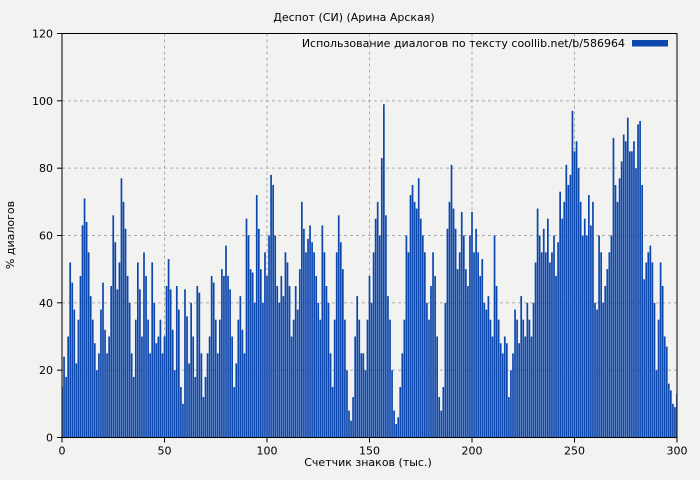 Image resolution: width=700 pixels, height=480 pixels. What do you see at coordinates (368, 462) in the screenshot?
I see `x-axis-label: Счетчик знаков (тыс.)` at bounding box center [368, 462].